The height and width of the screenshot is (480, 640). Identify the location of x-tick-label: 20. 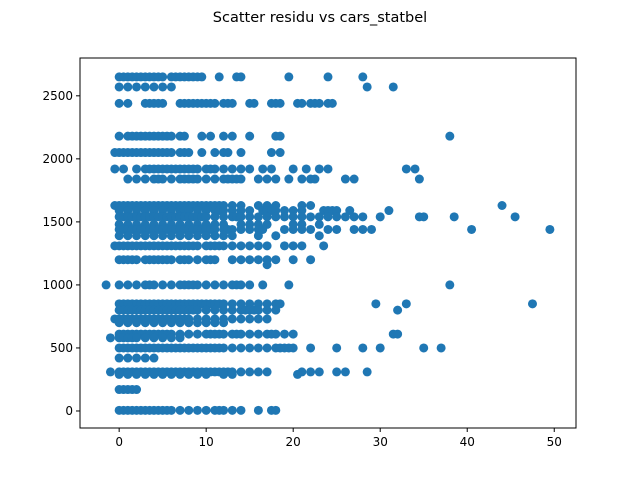
(293, 442).